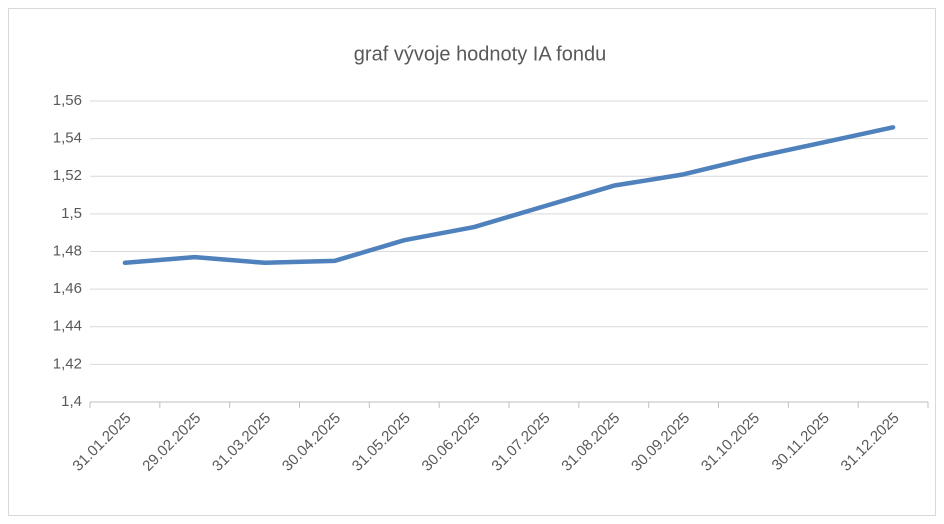 This screenshot has height=524, width=944. Describe the element at coordinates (67, 288) in the screenshot. I see `y-tick-label: 1,46` at that location.